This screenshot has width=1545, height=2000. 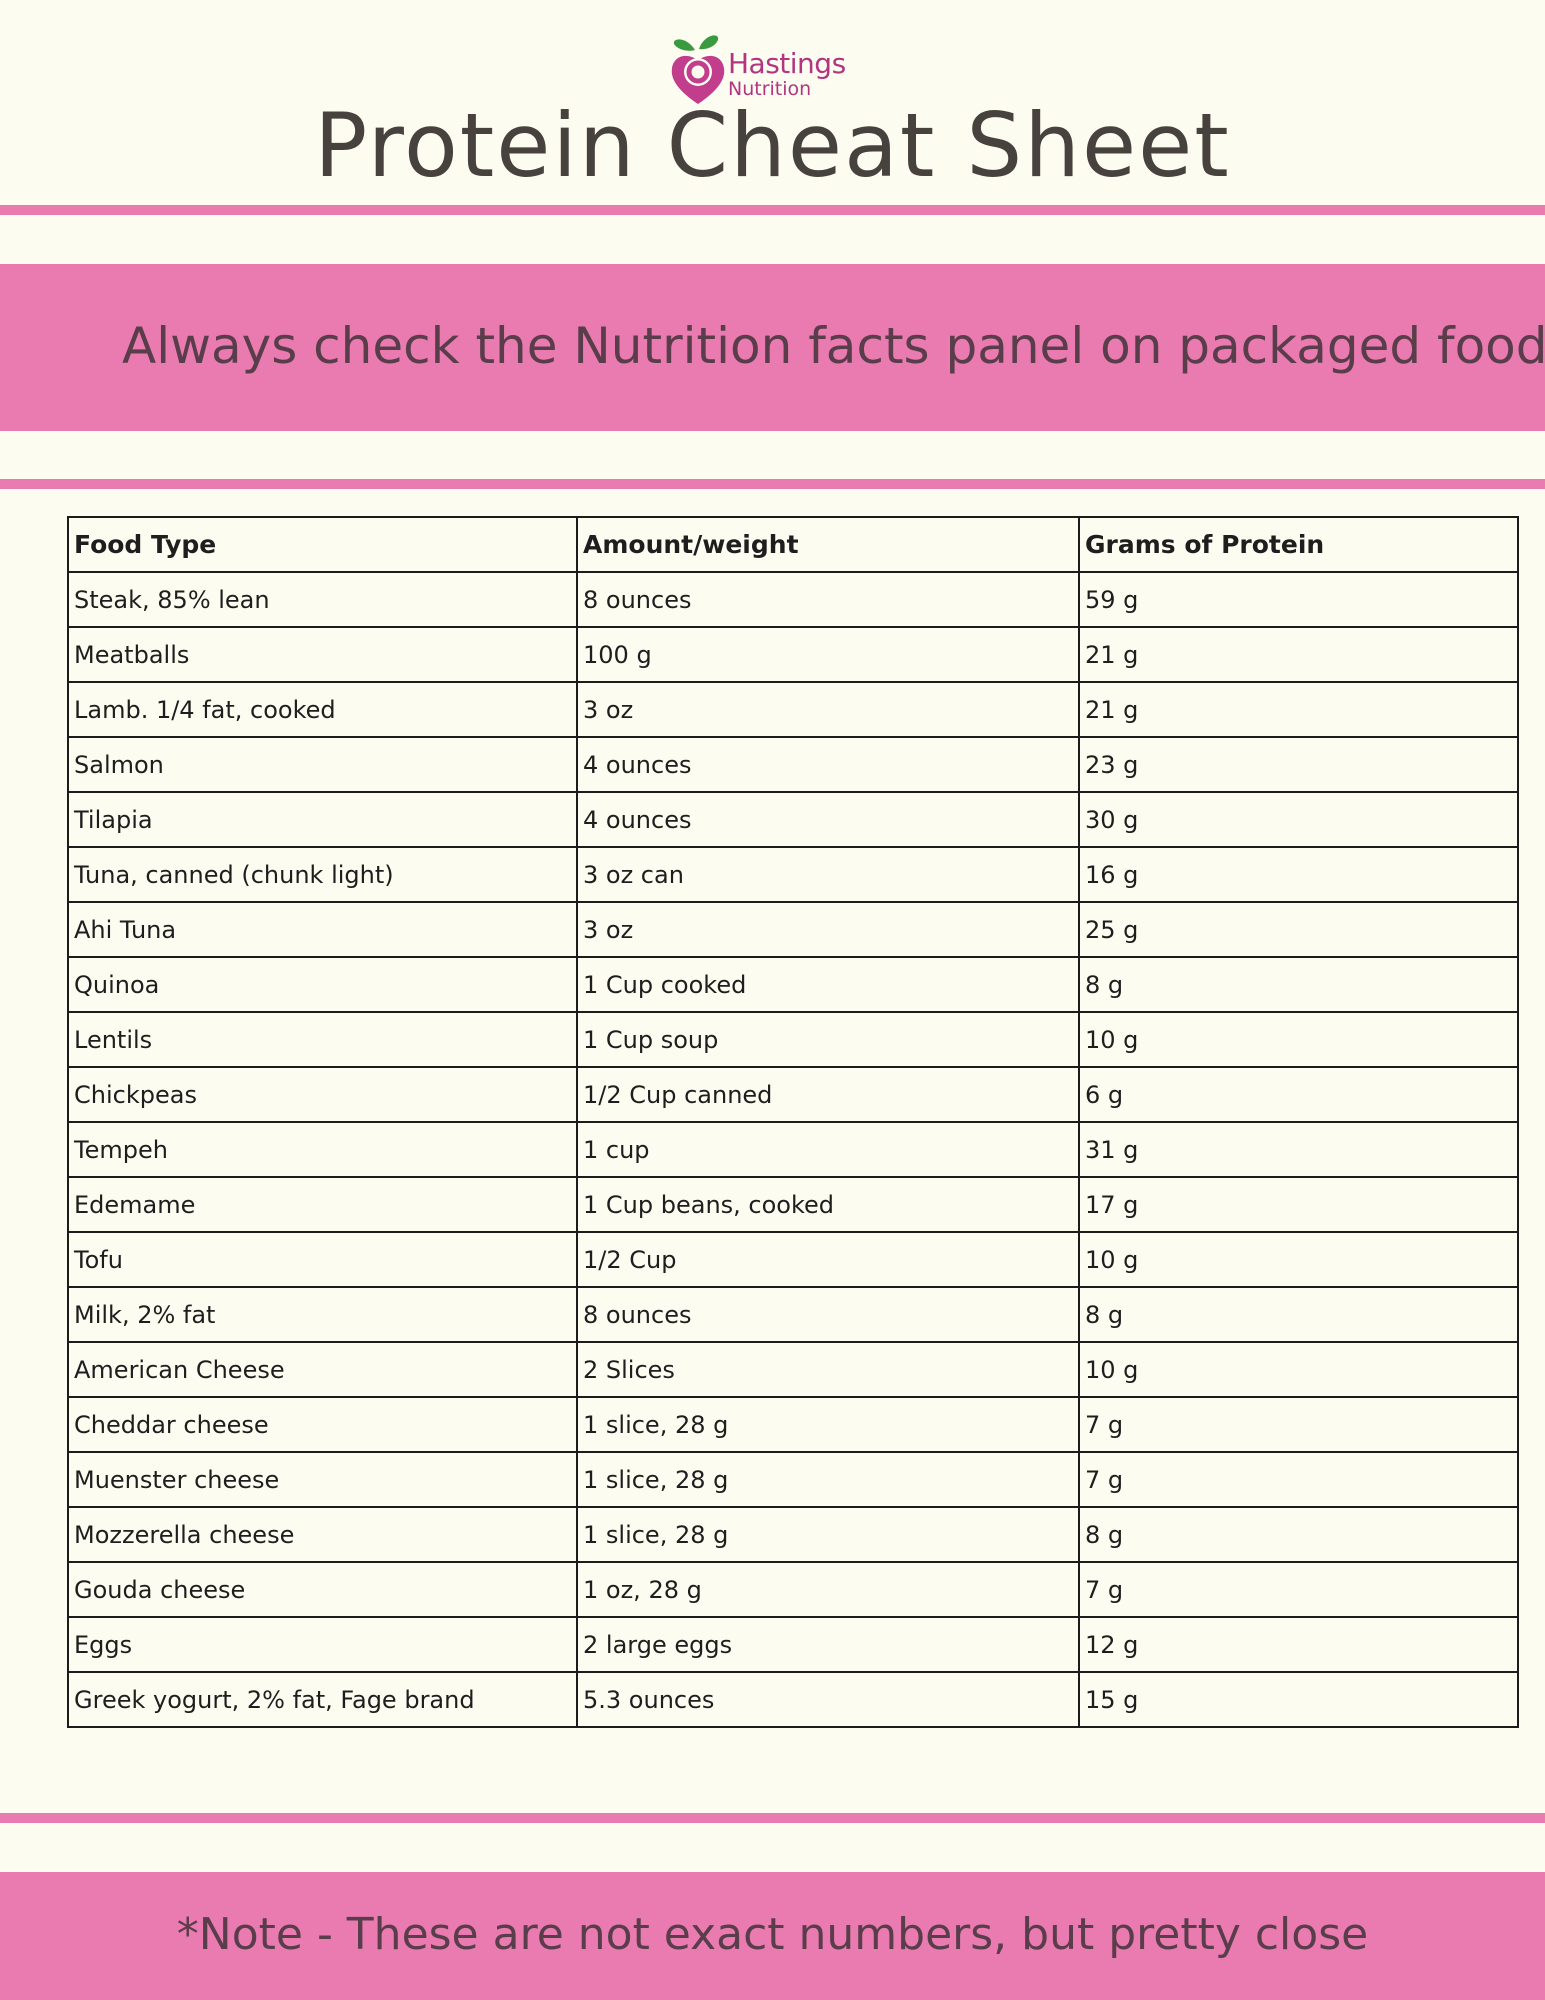 I want to click on table-row: Chickpeas 1/2 Cup canned 6 g, so click(x=793, y=1094).